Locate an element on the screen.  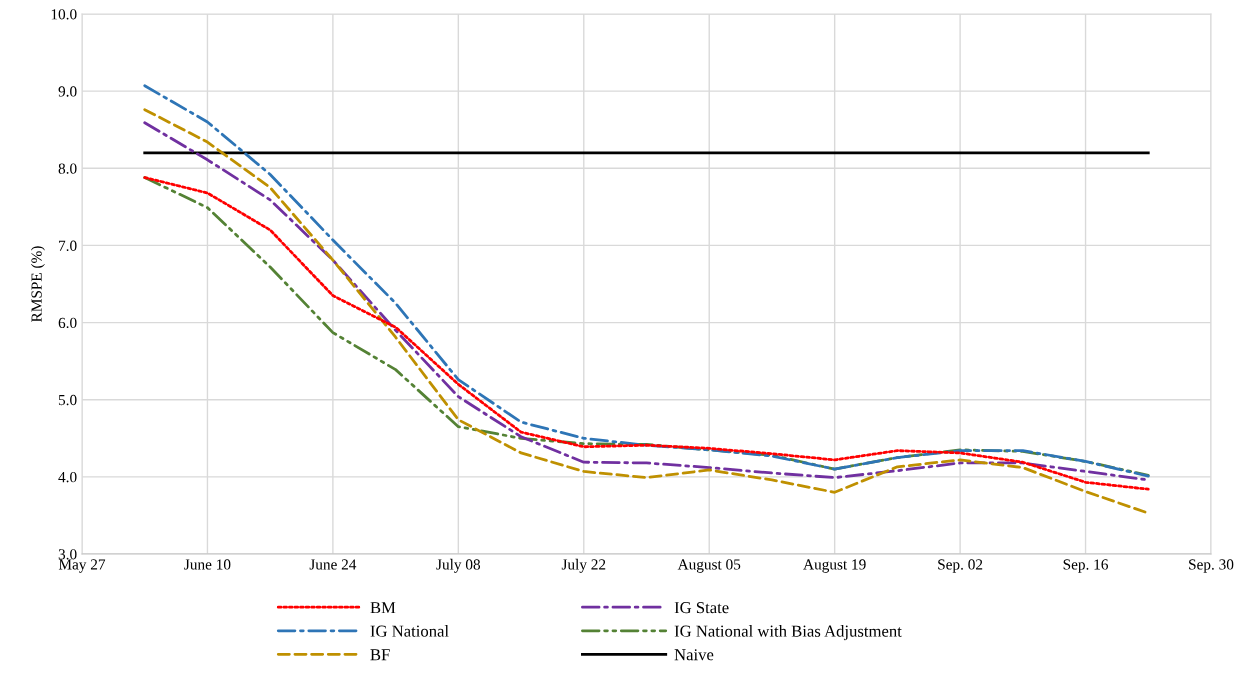
x-tick-label: August 19 is located at coordinates (834, 566).